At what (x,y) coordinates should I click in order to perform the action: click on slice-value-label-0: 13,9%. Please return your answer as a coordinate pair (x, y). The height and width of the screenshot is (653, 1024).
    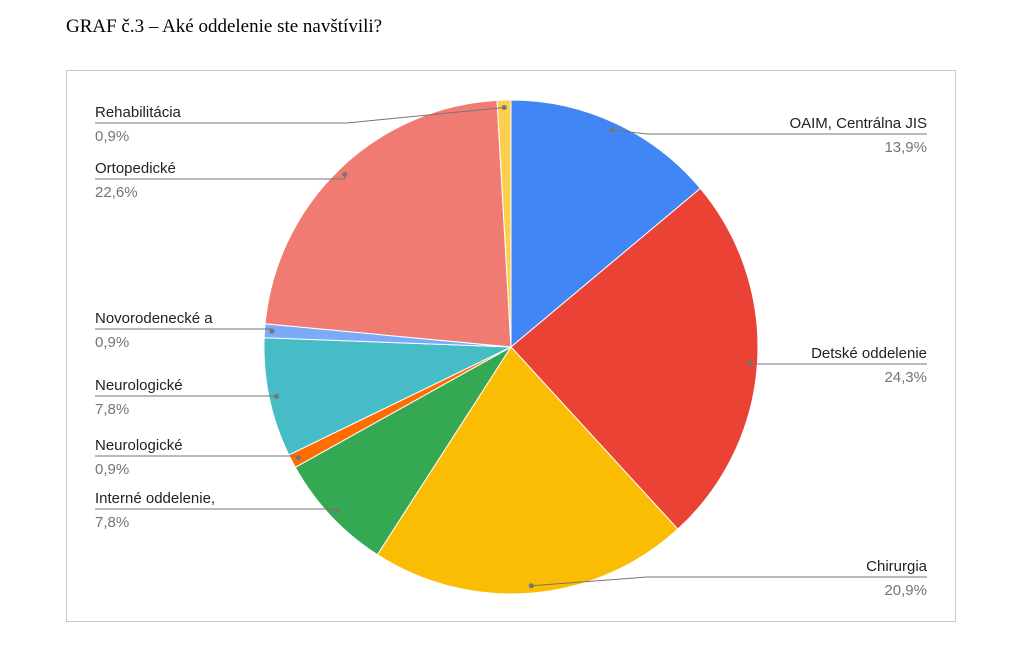
    Looking at the image, I should click on (905, 147).